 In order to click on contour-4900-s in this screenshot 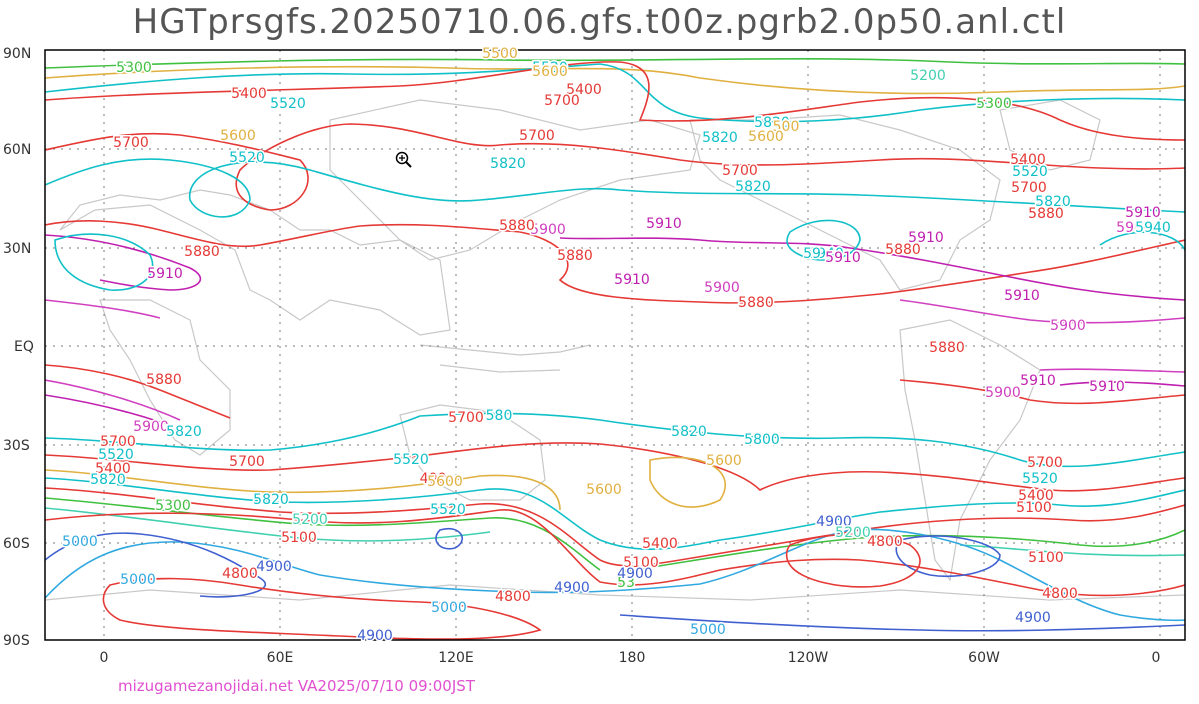, I will do `click(615, 579)`.